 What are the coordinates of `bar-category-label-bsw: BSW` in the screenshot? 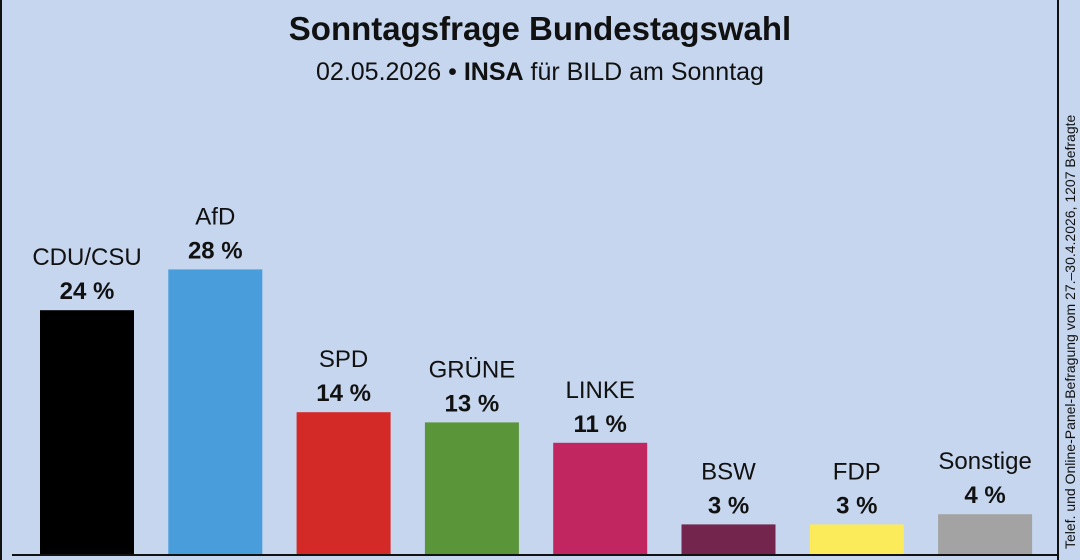 It's located at (728, 471).